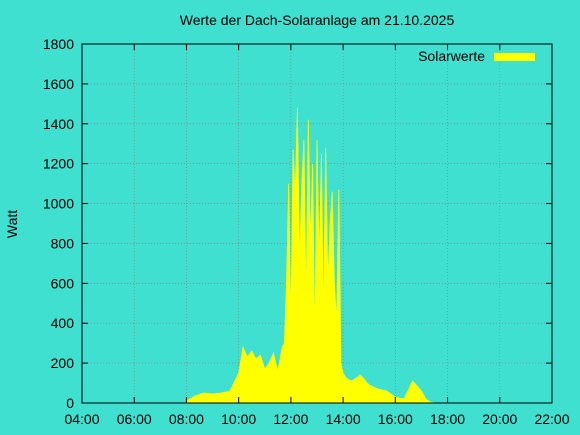 The image size is (580, 435). I want to click on y-tick-label: 1200, so click(58, 164).